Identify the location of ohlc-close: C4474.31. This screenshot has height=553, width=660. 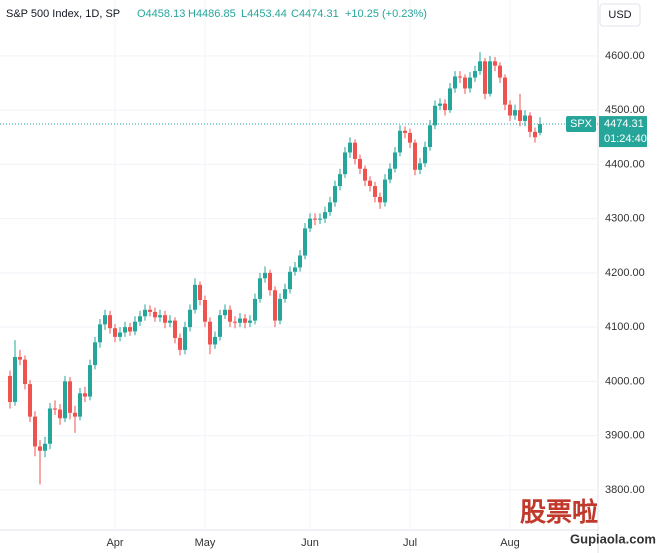
(315, 14).